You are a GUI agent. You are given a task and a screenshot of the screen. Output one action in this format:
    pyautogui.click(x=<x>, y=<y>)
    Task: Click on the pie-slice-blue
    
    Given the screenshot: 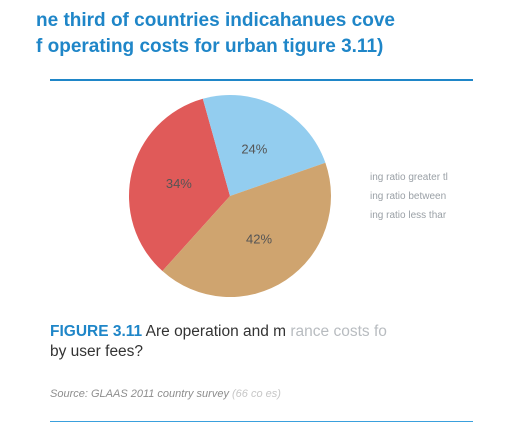 What is the action you would take?
    pyautogui.click(x=264, y=145)
    